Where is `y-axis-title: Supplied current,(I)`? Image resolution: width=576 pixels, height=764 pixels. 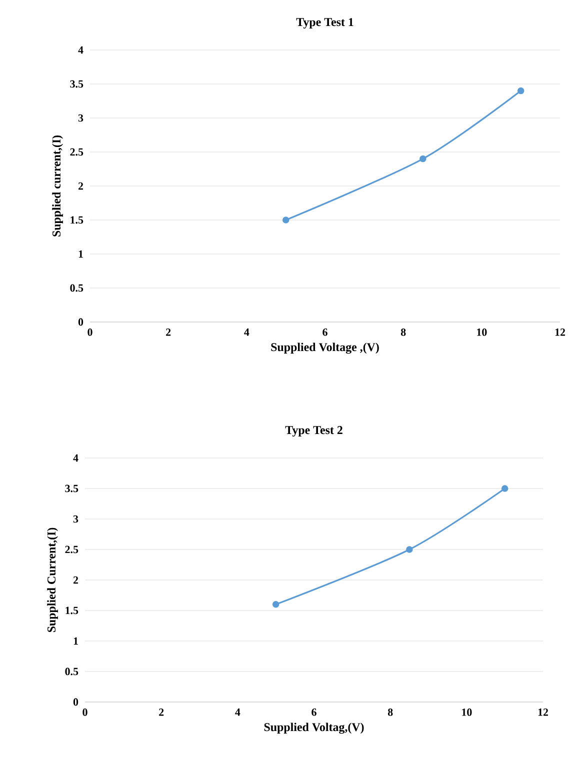
y-axis-title: Supplied current,(I) is located at coordinates (57, 185).